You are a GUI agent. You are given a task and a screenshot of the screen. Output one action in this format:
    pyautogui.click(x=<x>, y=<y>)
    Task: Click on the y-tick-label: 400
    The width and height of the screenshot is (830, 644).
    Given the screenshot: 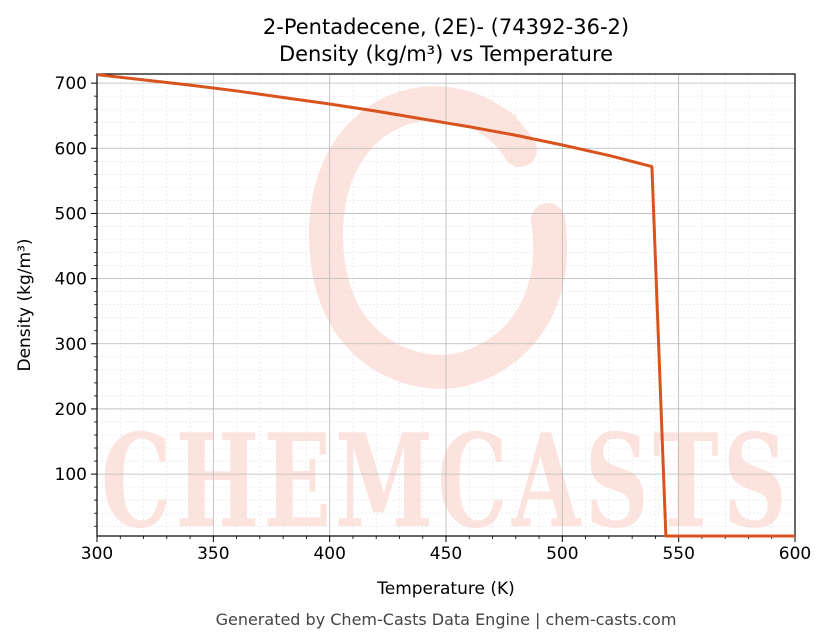 What is the action you would take?
    pyautogui.click(x=71, y=280)
    